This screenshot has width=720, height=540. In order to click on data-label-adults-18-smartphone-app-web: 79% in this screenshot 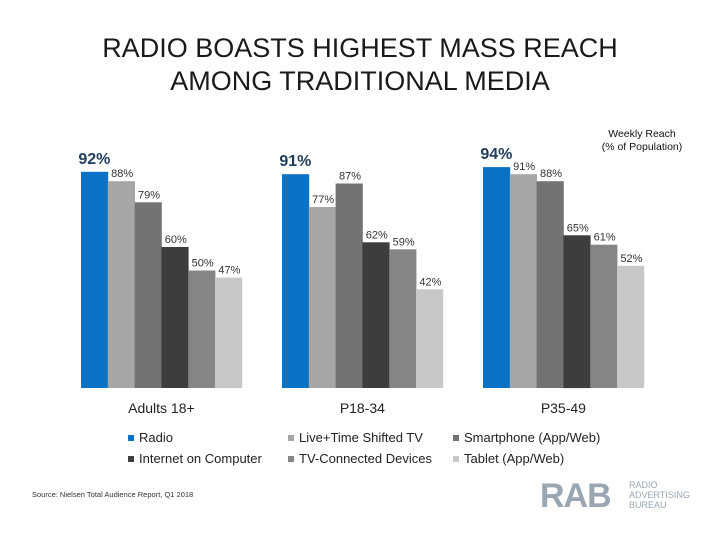, I will do `click(149, 195)`.